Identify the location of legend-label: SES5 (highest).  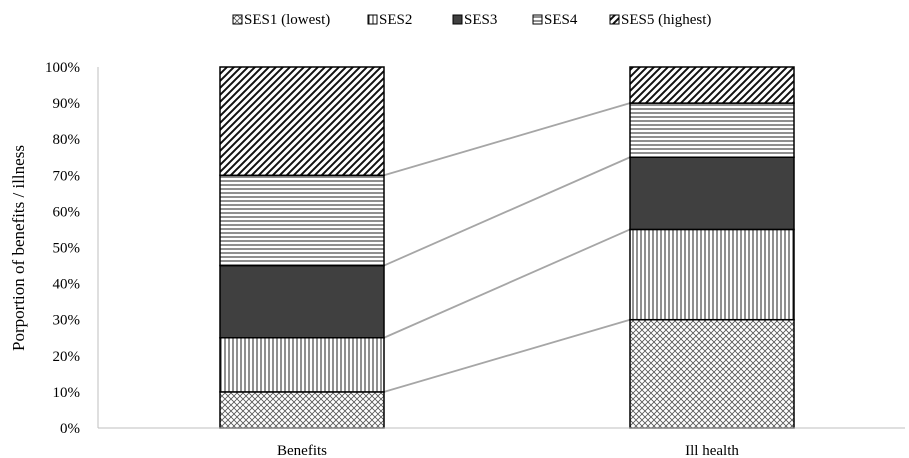
(666, 20).